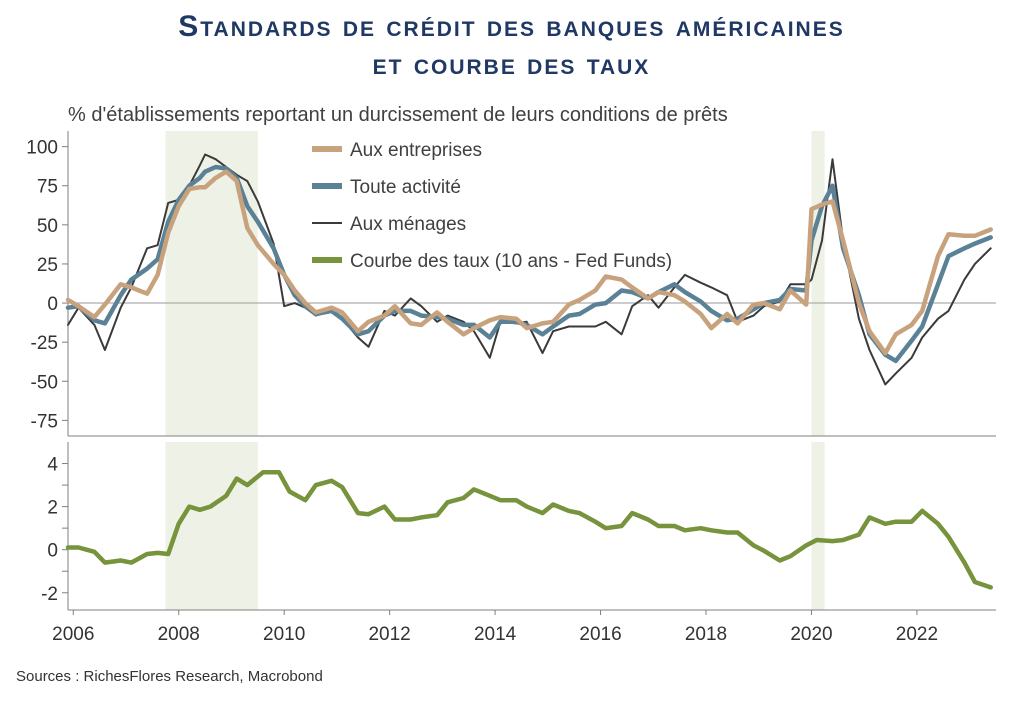 The height and width of the screenshot is (702, 1023). I want to click on x-tick-label: 2020, so click(811, 634).